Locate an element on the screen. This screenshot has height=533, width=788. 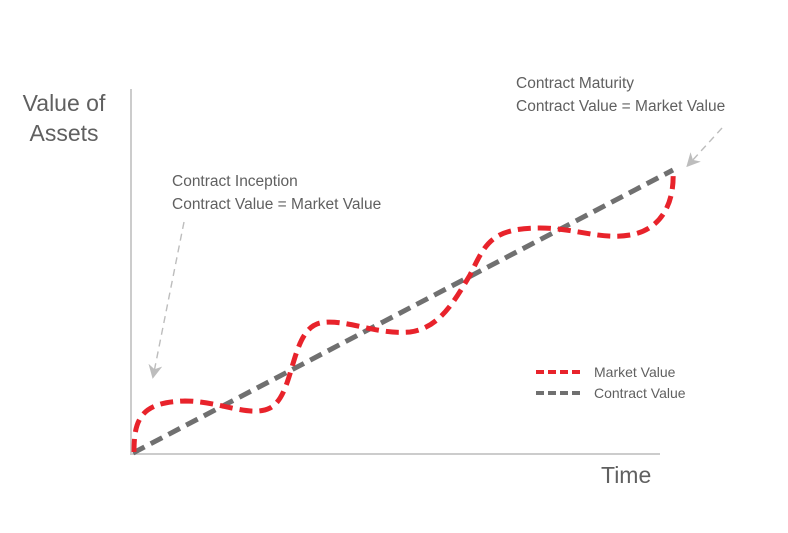
legend-label: Market Value is located at coordinates (635, 371).